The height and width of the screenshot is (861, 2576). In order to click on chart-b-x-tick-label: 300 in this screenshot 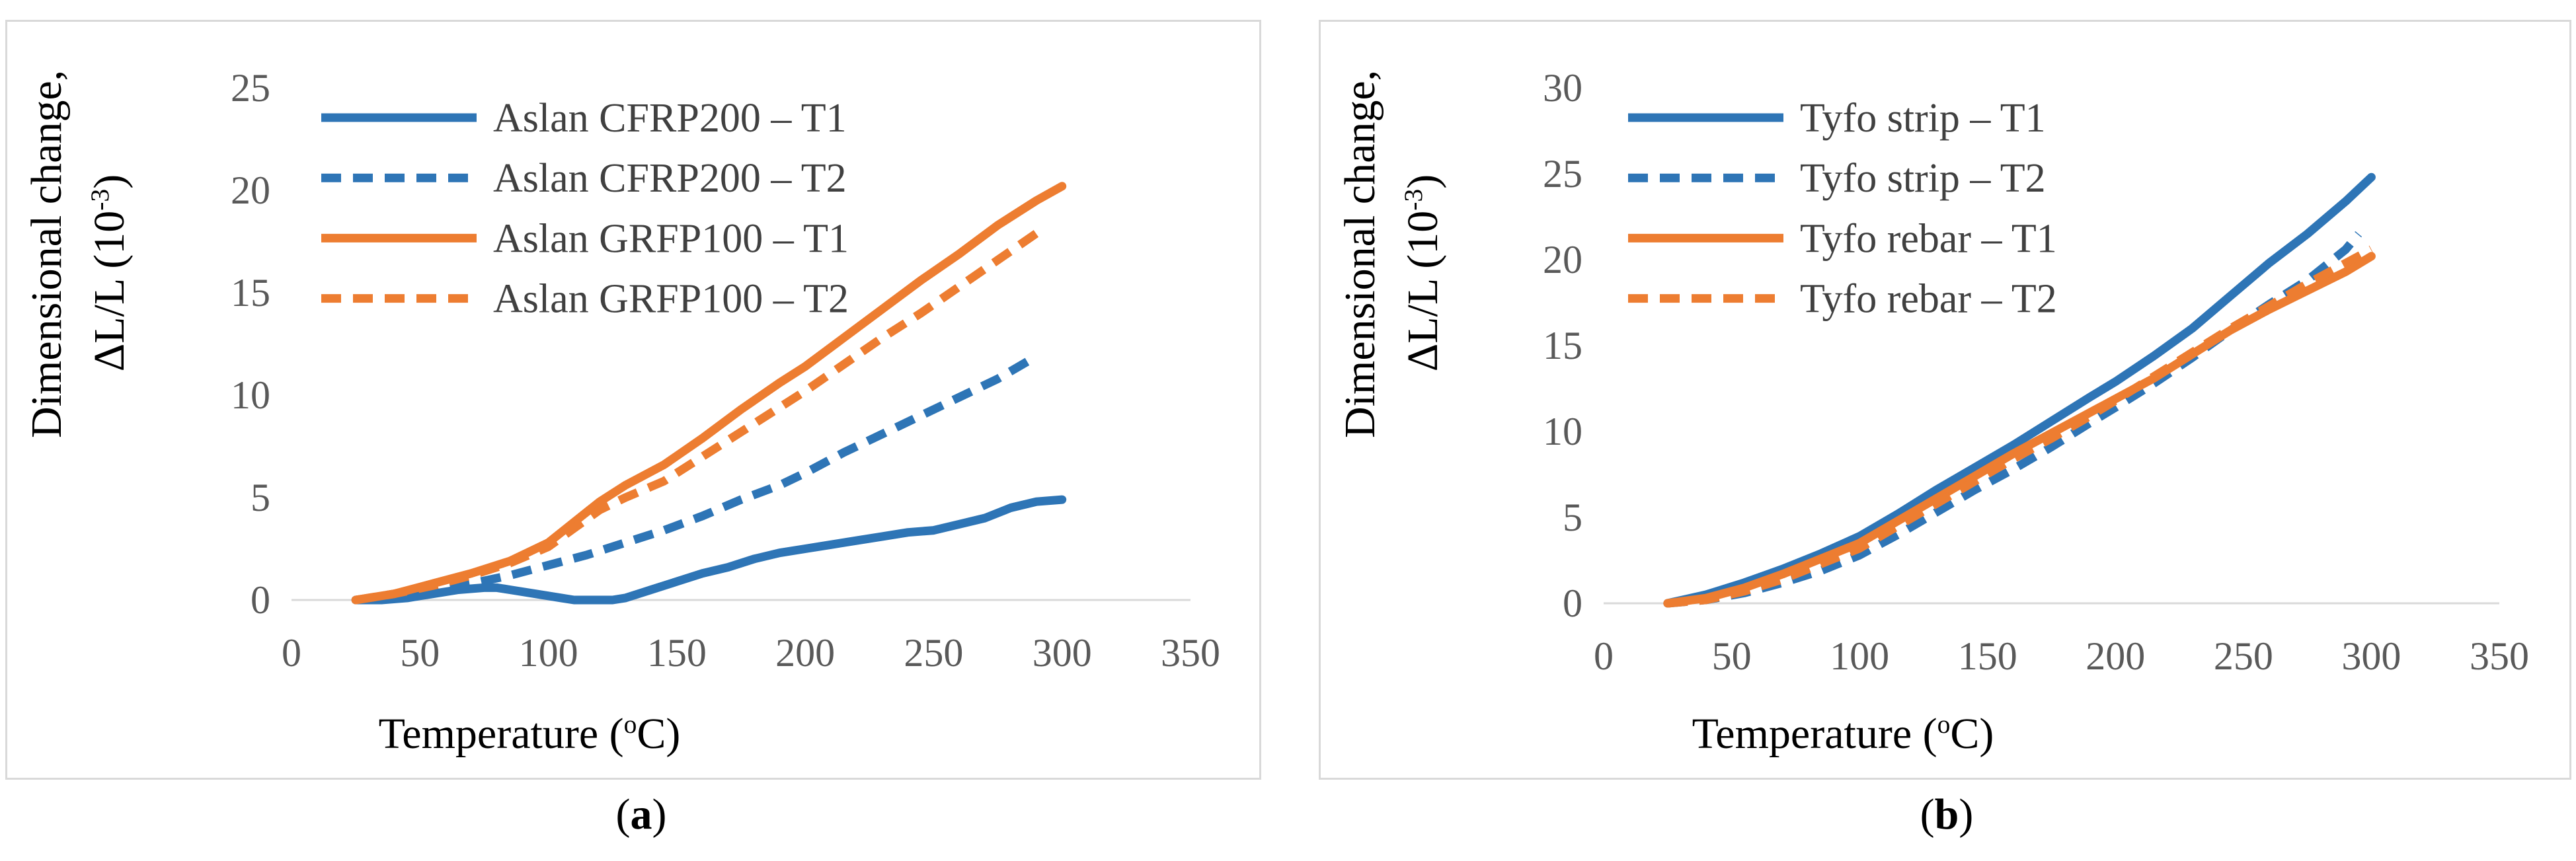, I will do `click(2371, 656)`.